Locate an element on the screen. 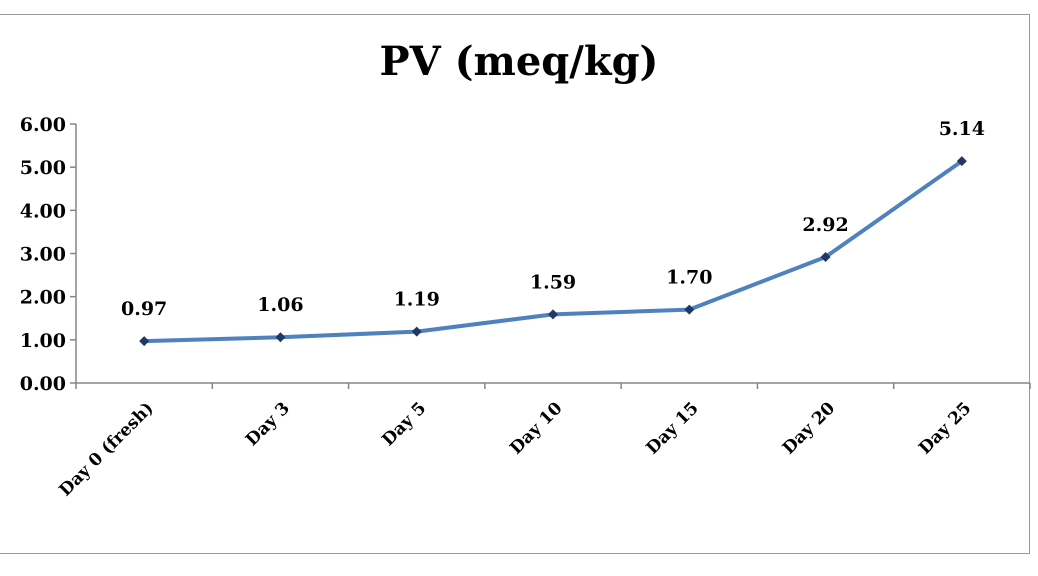 Image resolution: width=1038 pixels, height=576 pixels. data-label: 1.59 is located at coordinates (553, 282).